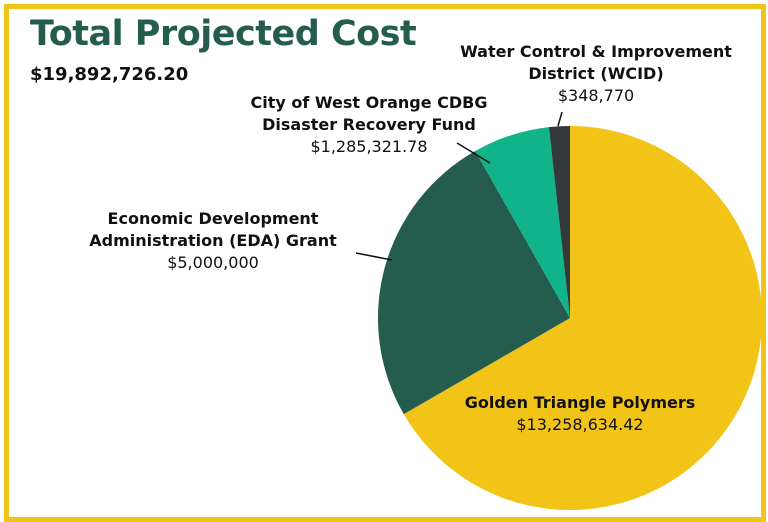  Describe the element at coordinates (369, 124) in the screenshot. I see `slice-label-city-of-west-orange-cdbg-disaster-recovery-fund-line-2: Disaster Recovery Fund` at that location.